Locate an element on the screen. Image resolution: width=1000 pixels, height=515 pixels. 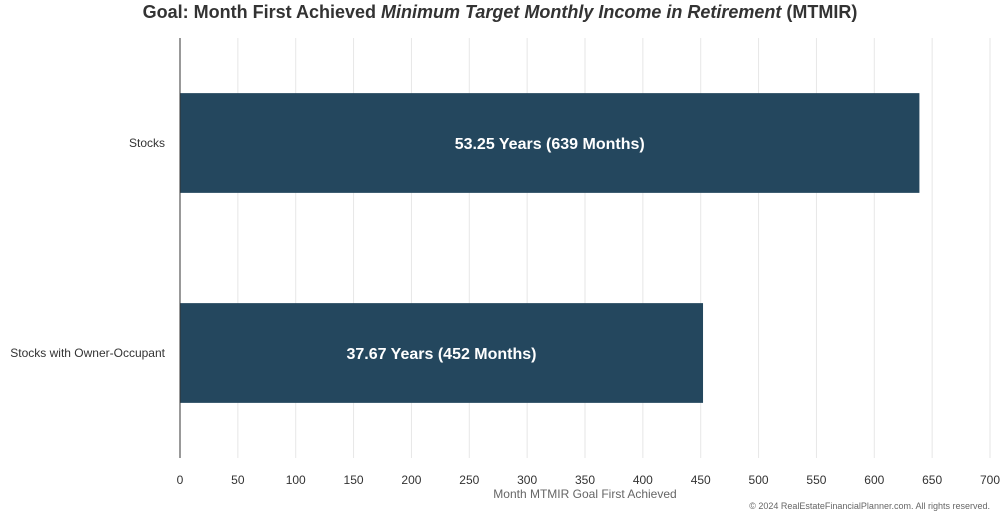
bar-data-label: 53.25 Years (639 Months) is located at coordinates (550, 144).